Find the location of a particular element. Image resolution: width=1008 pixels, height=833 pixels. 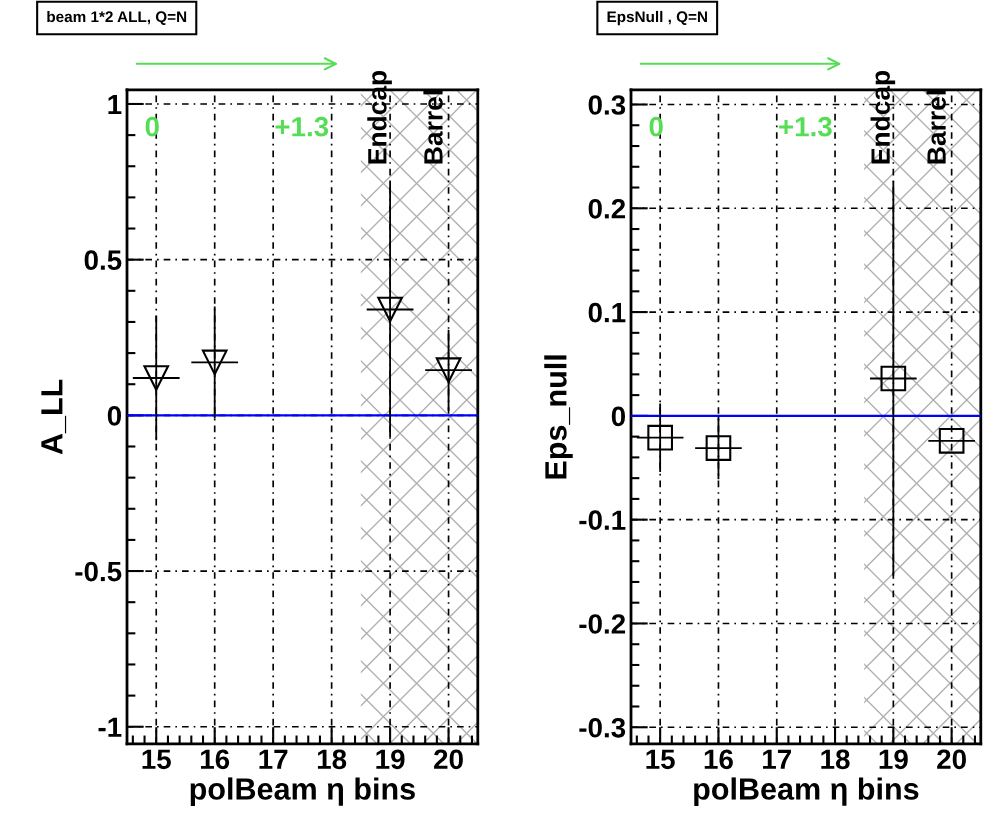

y-tick-label: -0.1 is located at coordinates (602, 520).